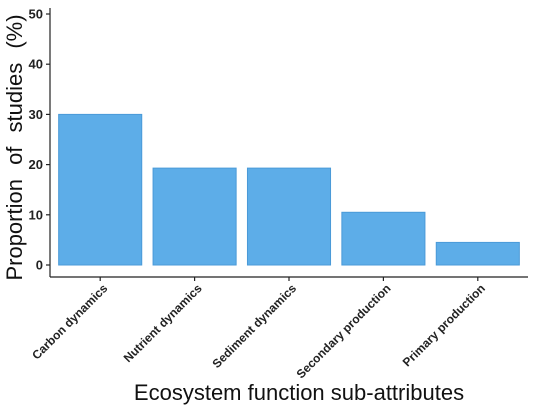  Describe the element at coordinates (36, 14) in the screenshot. I see `y-tick-label: 50` at that location.